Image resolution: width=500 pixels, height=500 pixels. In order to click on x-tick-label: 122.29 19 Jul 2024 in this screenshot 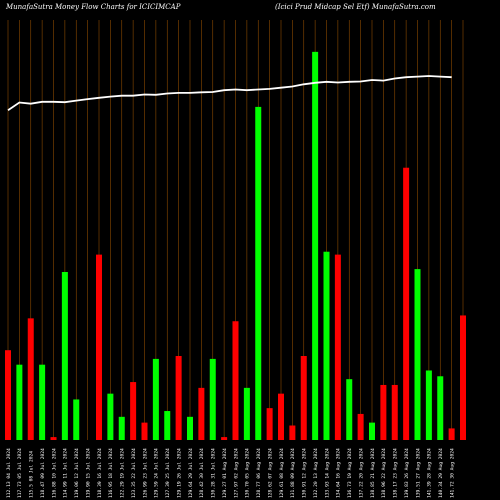, I will do `click(123, 473)`.